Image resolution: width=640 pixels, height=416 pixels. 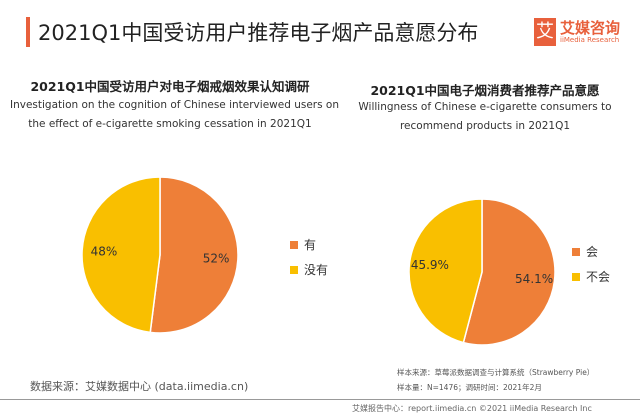 I want to click on chart1-legend-item-1: 没有, so click(x=309, y=269).